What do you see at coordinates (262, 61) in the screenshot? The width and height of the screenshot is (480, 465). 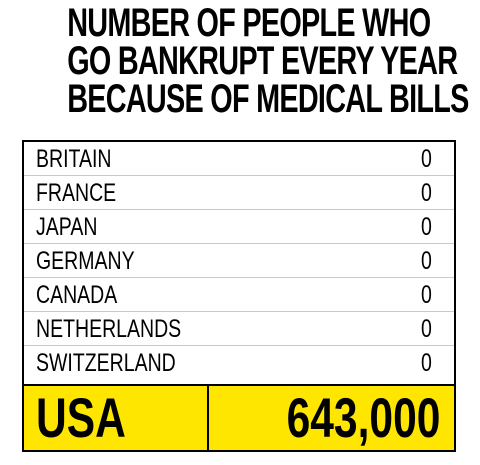 I see `title-line: GO BANKRUPT EVERY YEAR` at bounding box center [262, 61].